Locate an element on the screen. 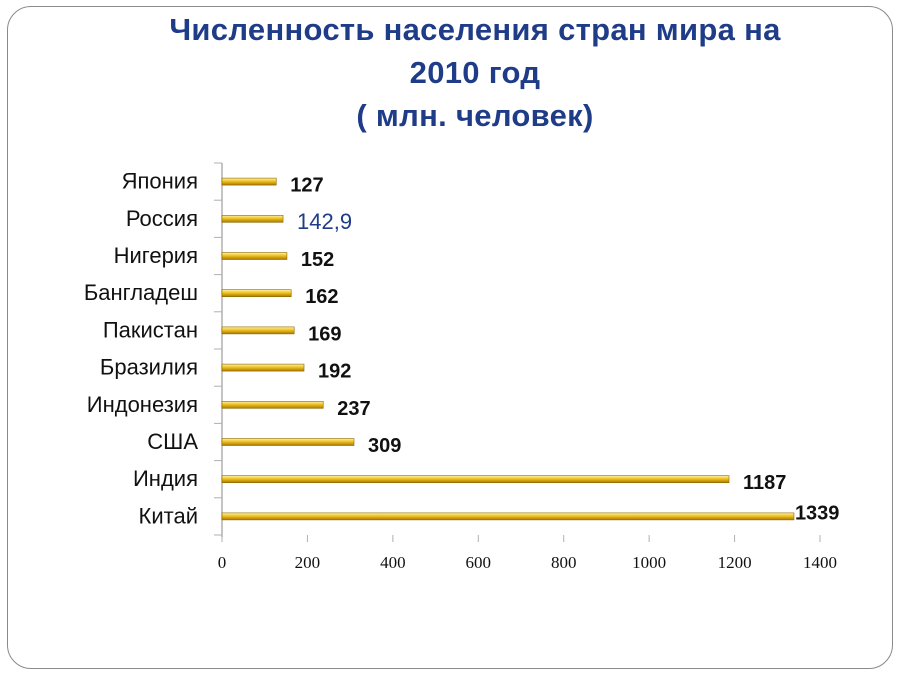 The height and width of the screenshot is (677, 902). chart-title-line-2: 2010 год is located at coordinates (475, 72).